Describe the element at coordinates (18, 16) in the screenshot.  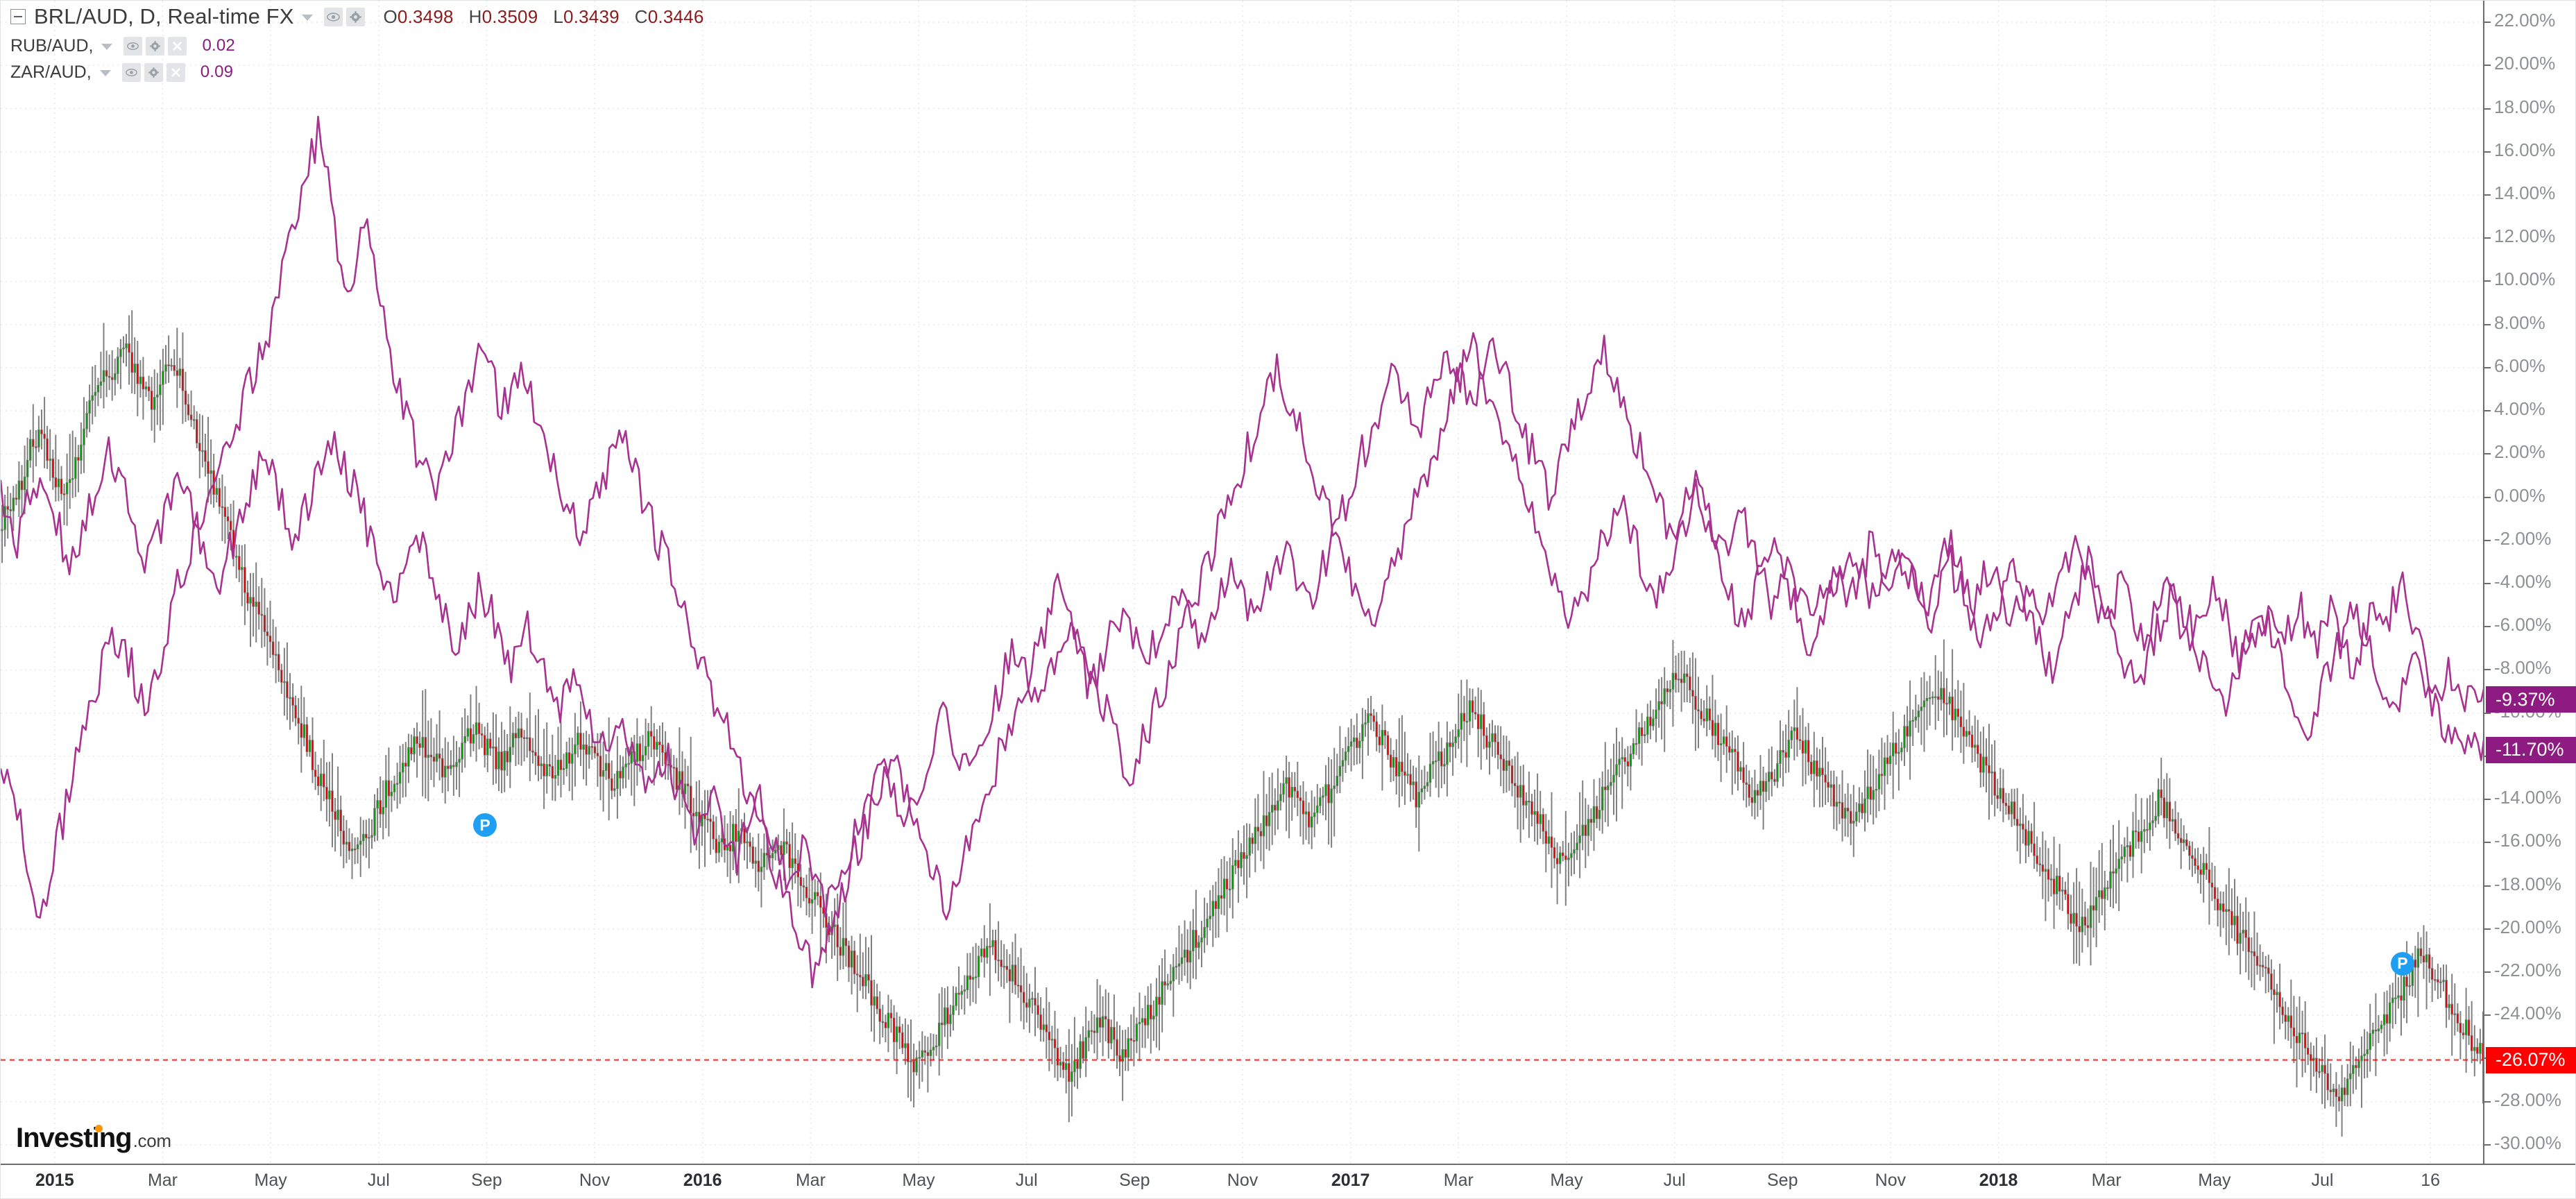
I see `collapse-minus-icon` at that location.